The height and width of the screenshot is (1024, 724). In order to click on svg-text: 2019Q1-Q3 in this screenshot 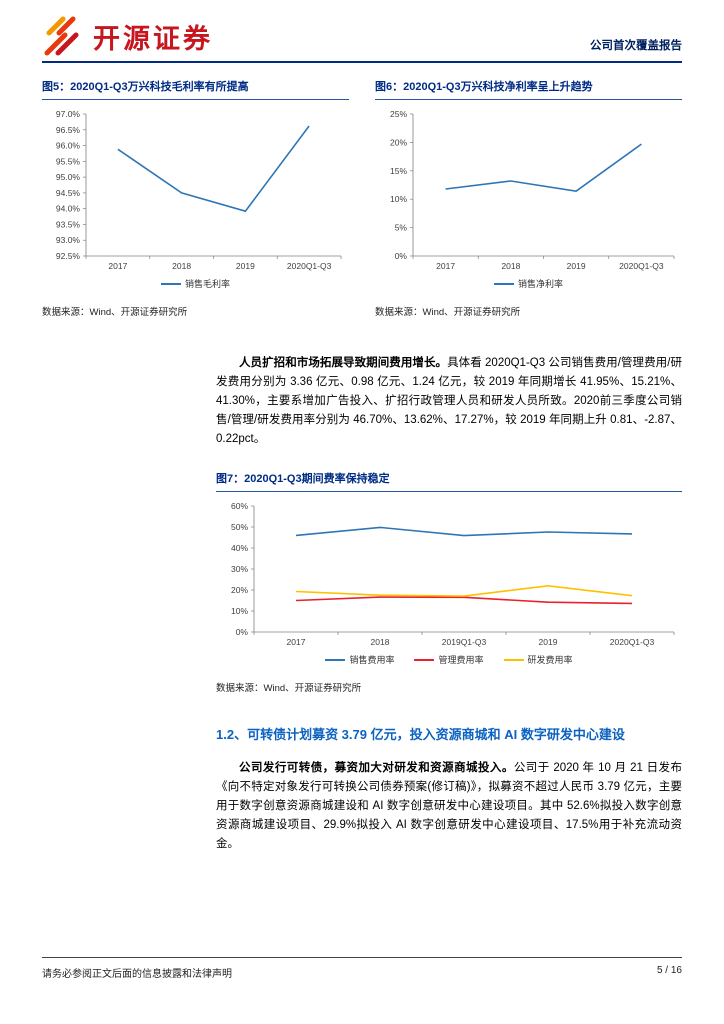, I will do `click(464, 642)`.